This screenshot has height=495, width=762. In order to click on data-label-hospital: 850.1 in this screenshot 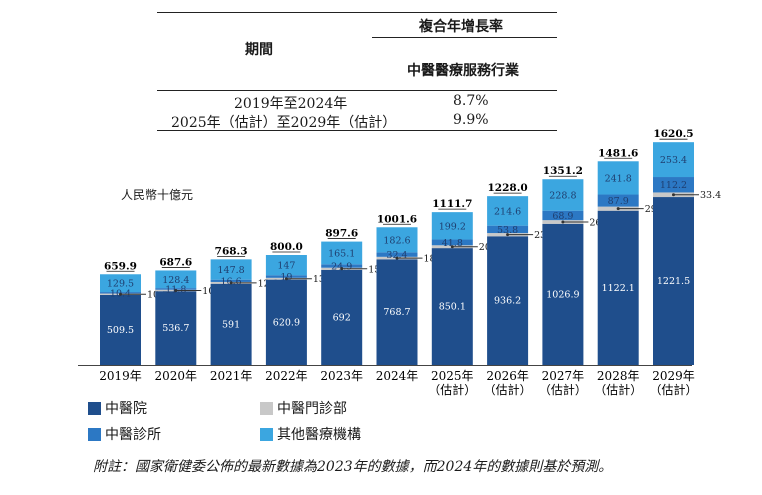, I will do `click(452, 307)`.